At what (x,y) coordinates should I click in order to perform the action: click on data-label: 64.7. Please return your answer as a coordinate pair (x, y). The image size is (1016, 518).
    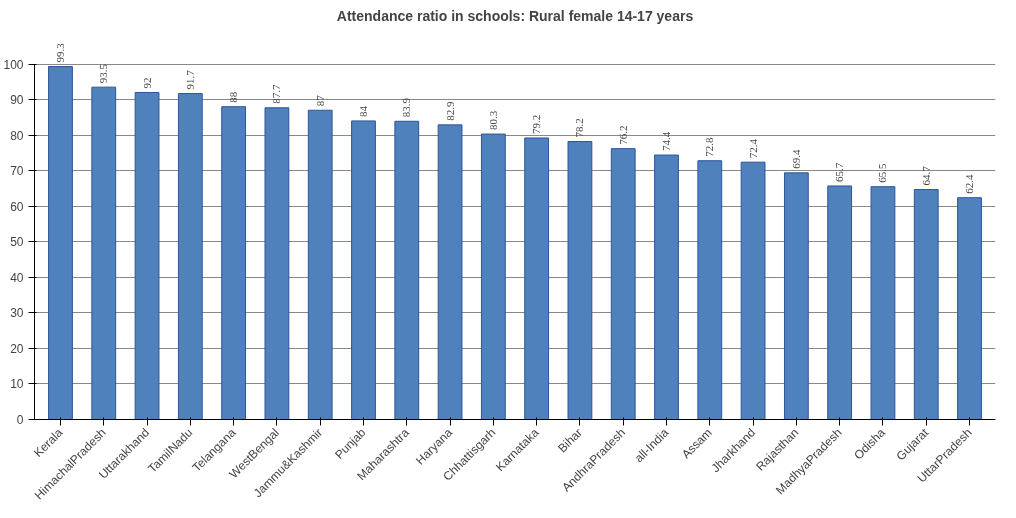
    Looking at the image, I should click on (925, 175).